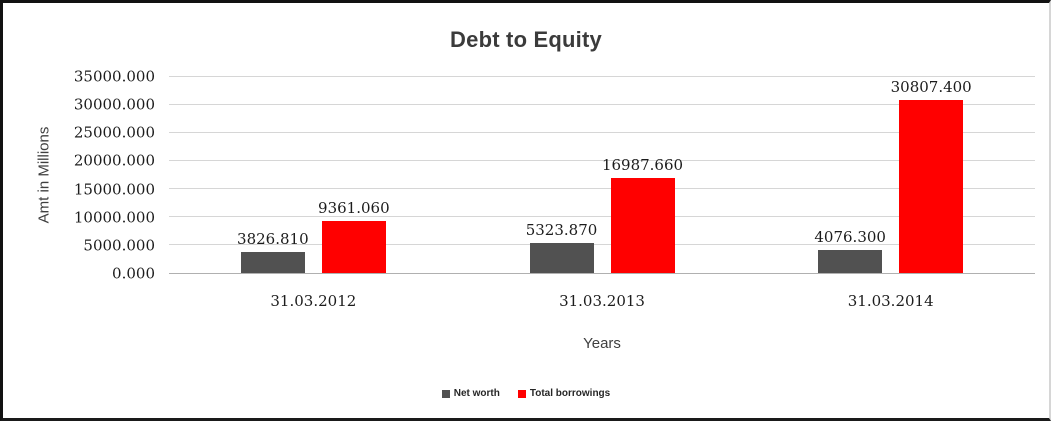 This screenshot has width=1051, height=421. I want to click on bar-and-label: 5323.870, so click(561, 175).